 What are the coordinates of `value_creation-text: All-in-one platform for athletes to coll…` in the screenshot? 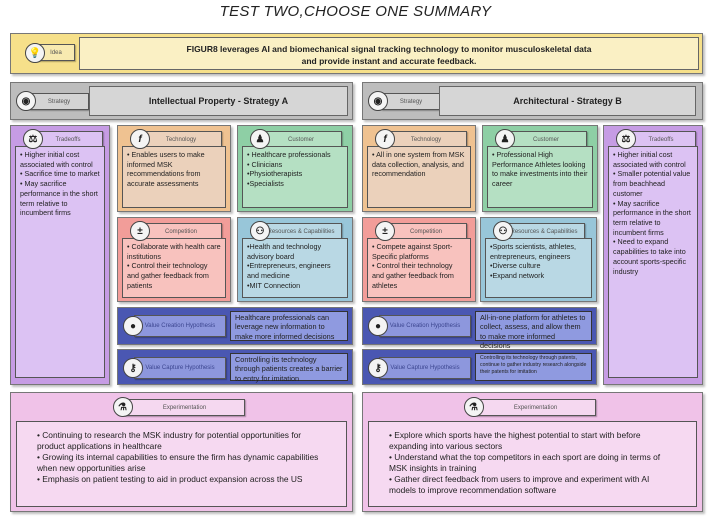 It's located at (533, 330).